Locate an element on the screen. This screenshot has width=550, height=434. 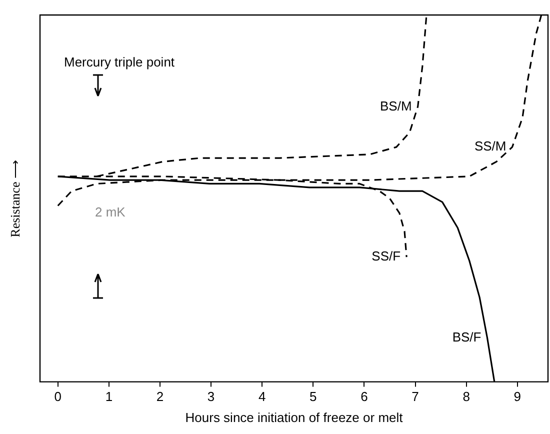
x-tick-label: 5 is located at coordinates (313, 396).